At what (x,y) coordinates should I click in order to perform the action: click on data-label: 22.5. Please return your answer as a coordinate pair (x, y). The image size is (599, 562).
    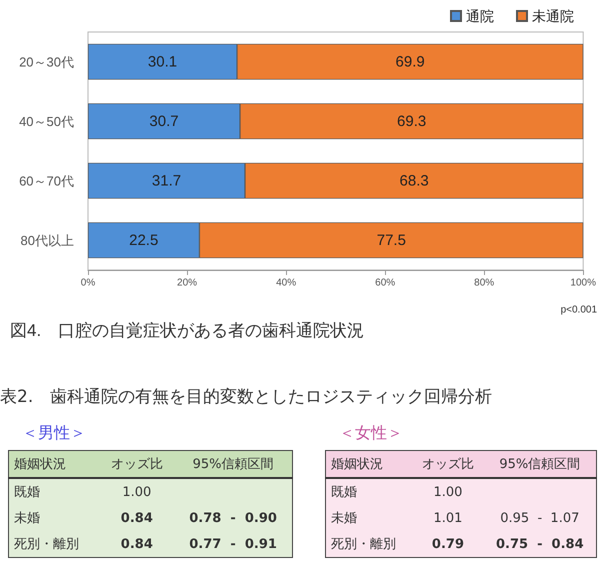
    Looking at the image, I should click on (143, 240).